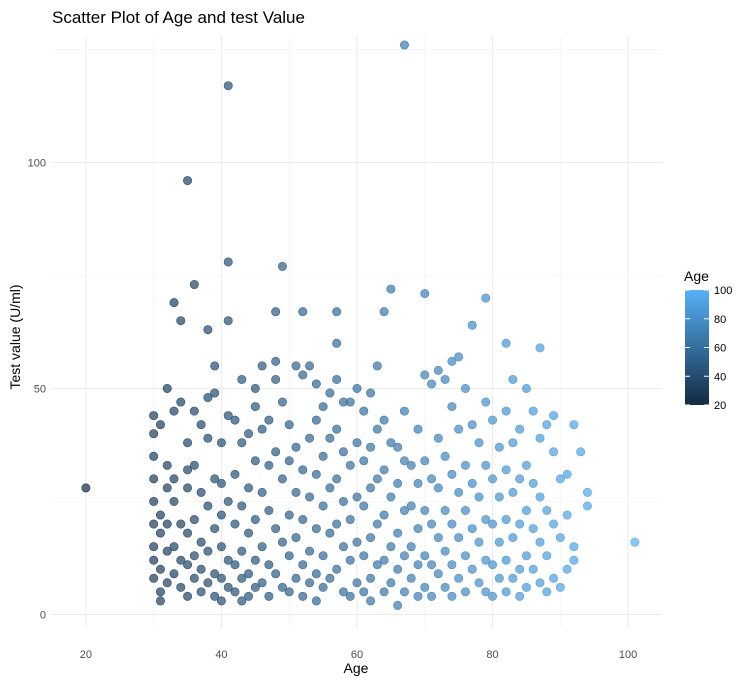 Image resolution: width=750 pixels, height=683 pixels. Describe the element at coordinates (221, 655) in the screenshot. I see `x-tick-label: 40` at that location.